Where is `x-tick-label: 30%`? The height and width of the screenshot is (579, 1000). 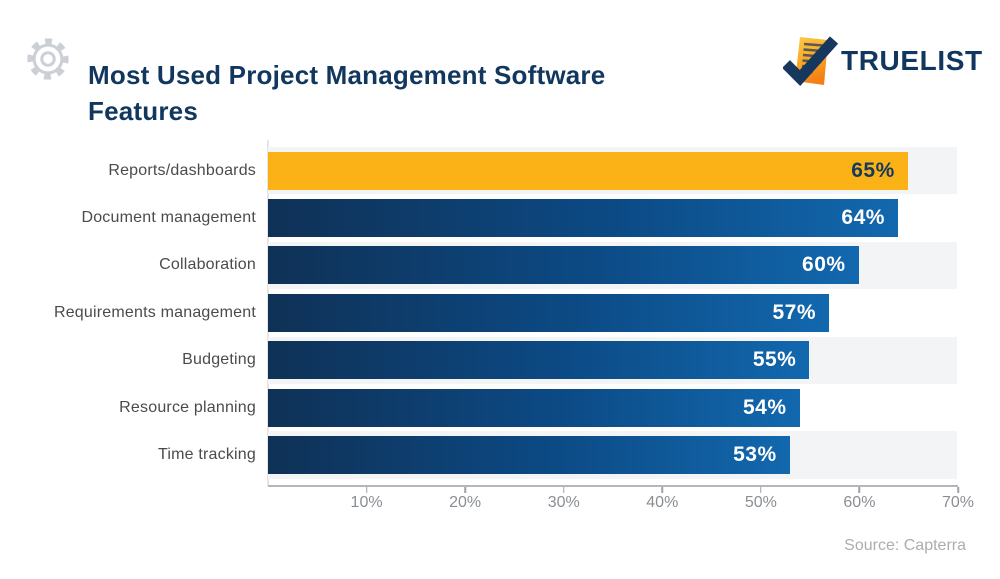
x-tick-label: 30% is located at coordinates (563, 502).